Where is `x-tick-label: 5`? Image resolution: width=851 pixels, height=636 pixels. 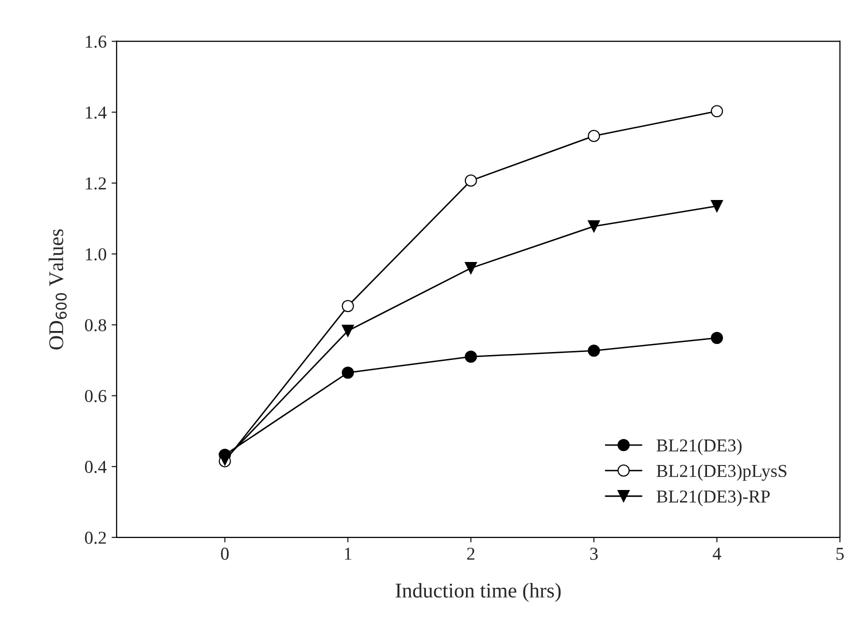 x-tick-label: 5 is located at coordinates (840, 554).